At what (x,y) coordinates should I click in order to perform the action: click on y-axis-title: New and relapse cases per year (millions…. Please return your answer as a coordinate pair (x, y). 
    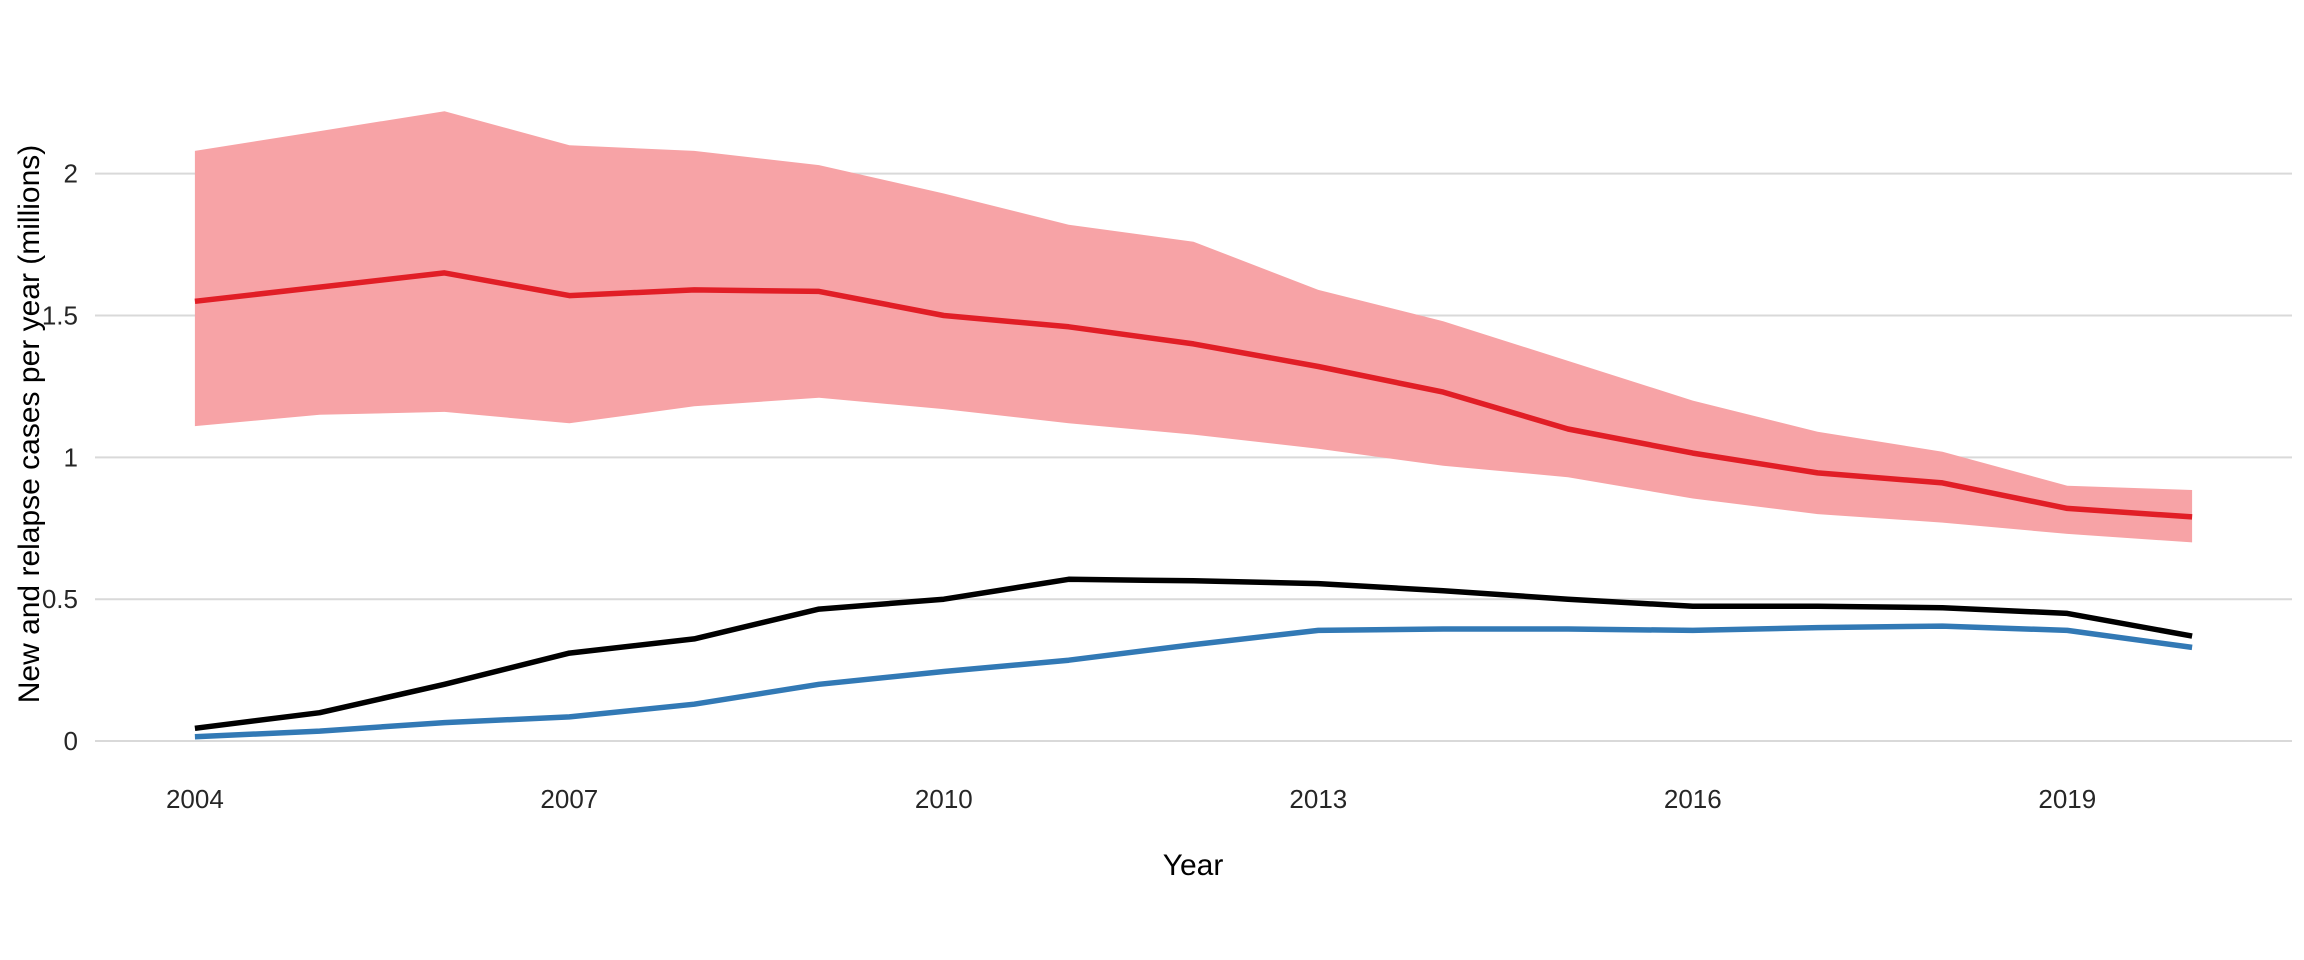
    Looking at the image, I should click on (29, 424).